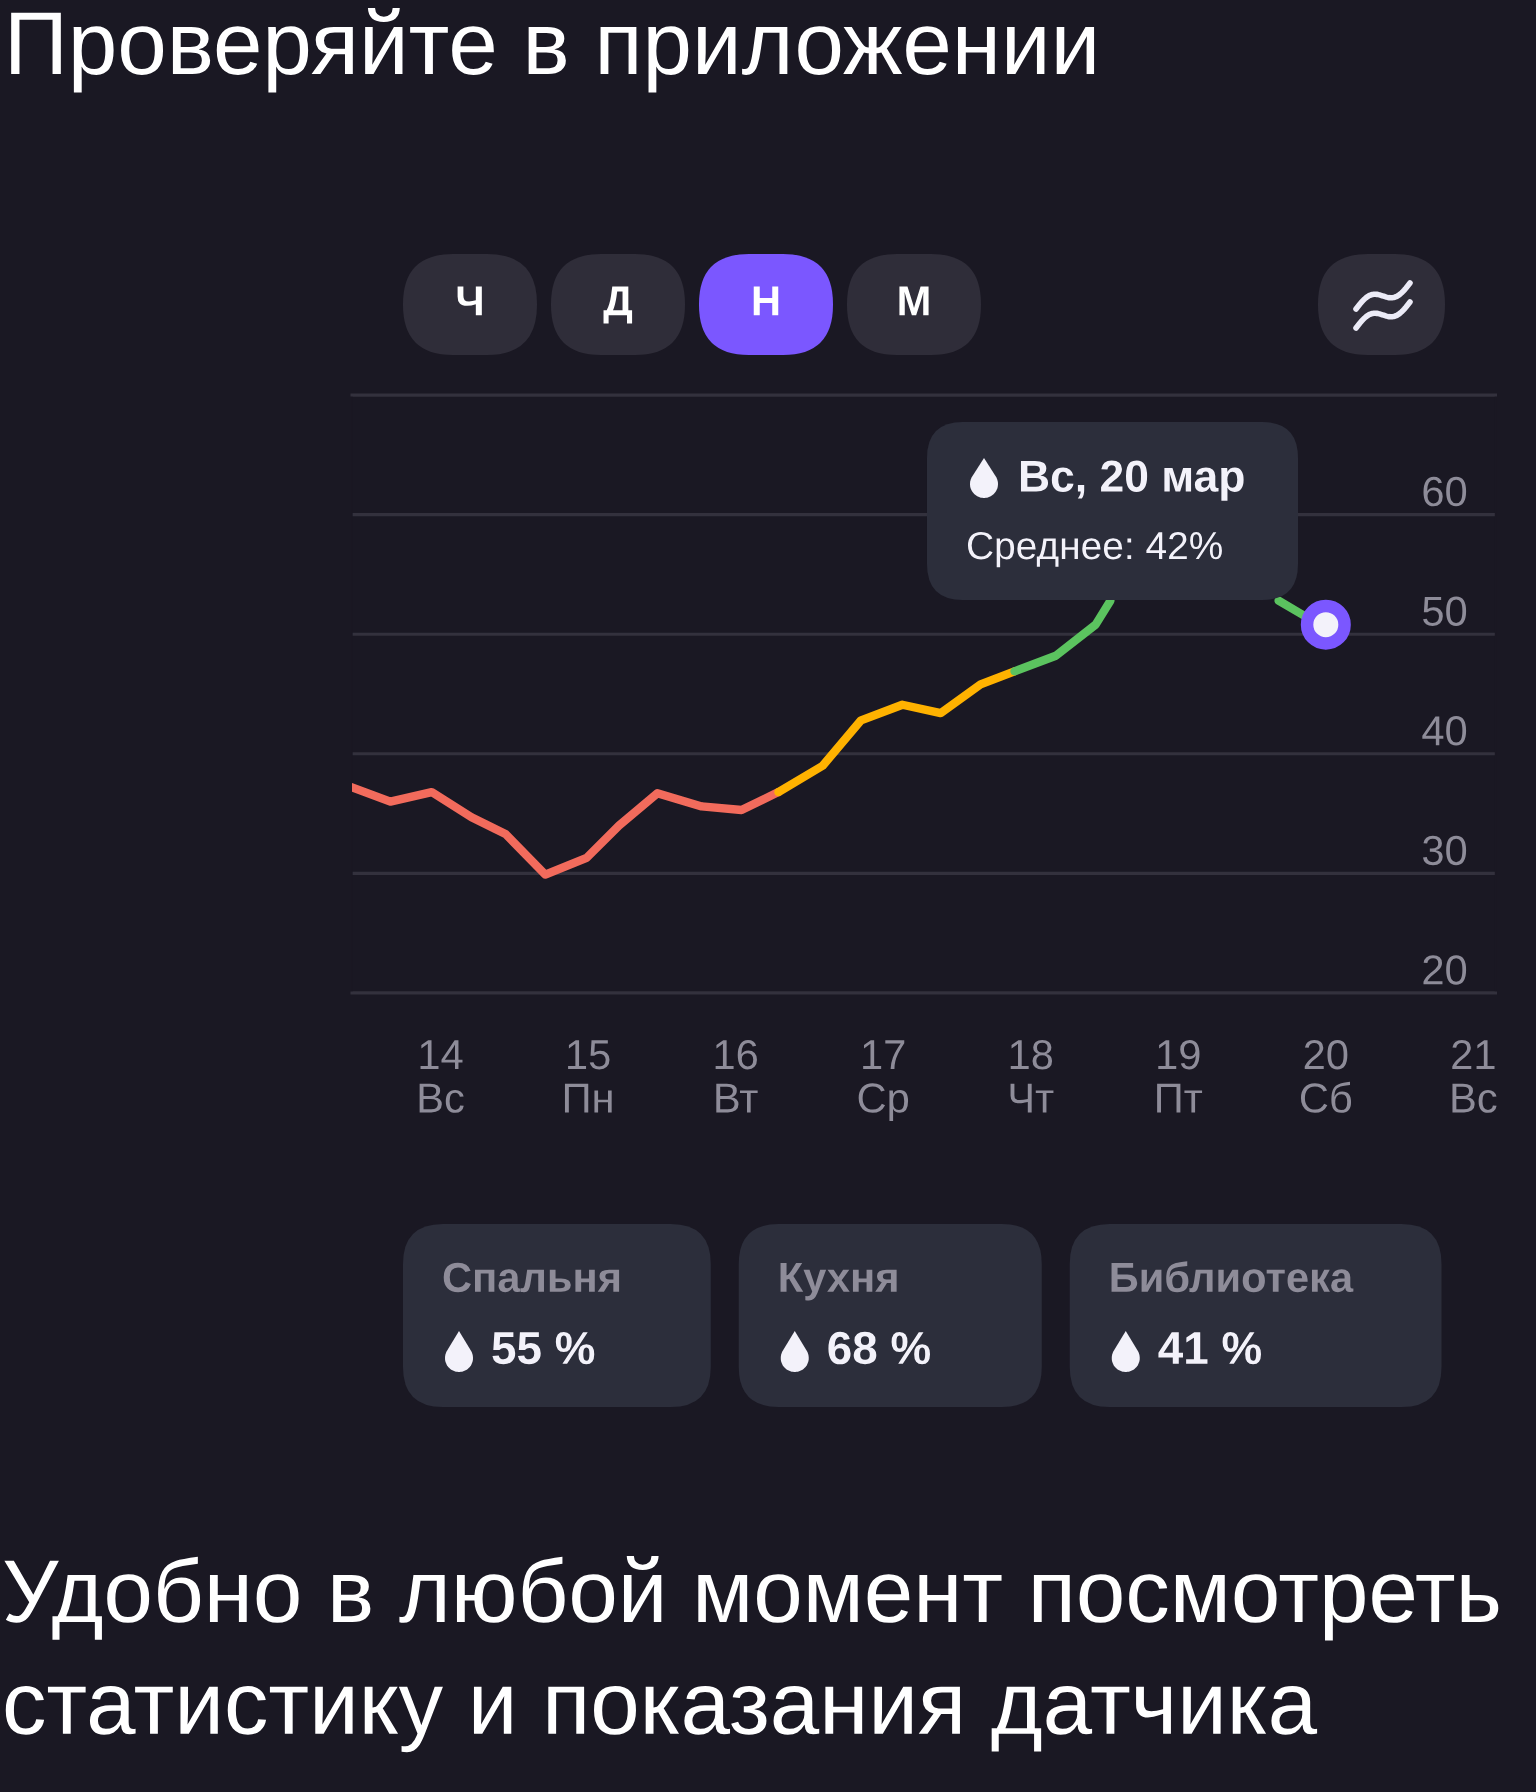 This screenshot has width=1536, height=1792. What do you see at coordinates (1444, 731) in the screenshot?
I see `y-tick-label: 40` at bounding box center [1444, 731].